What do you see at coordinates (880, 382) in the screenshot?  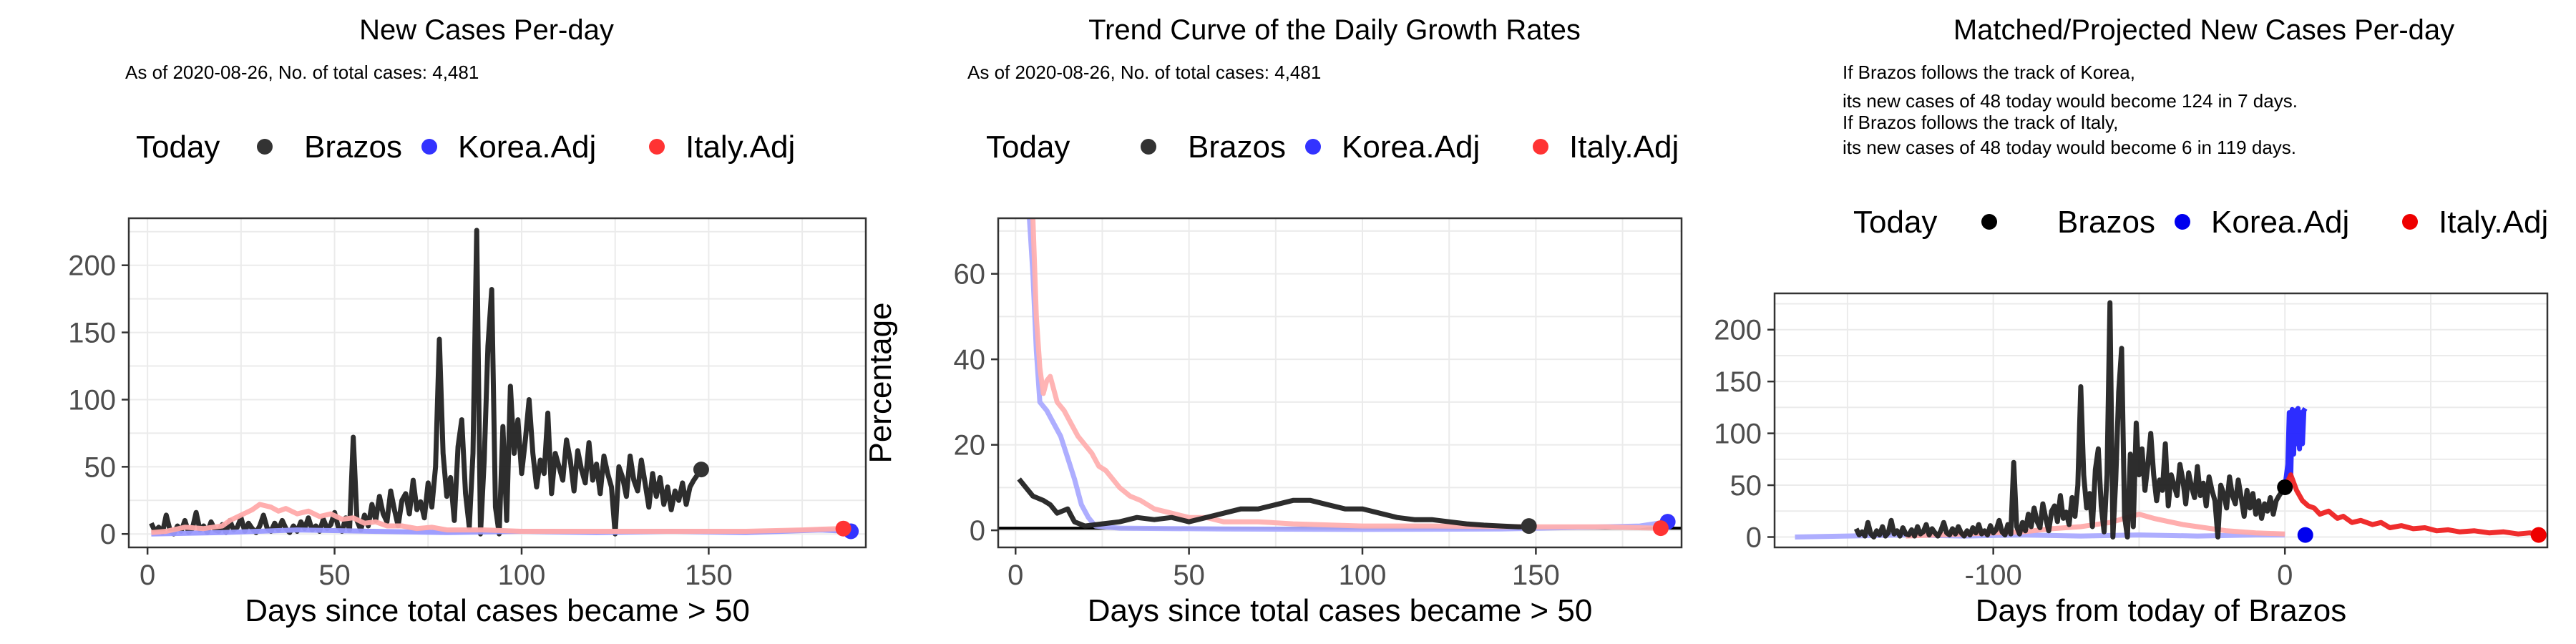 I see `y-axis-label: Percentage` at bounding box center [880, 382].